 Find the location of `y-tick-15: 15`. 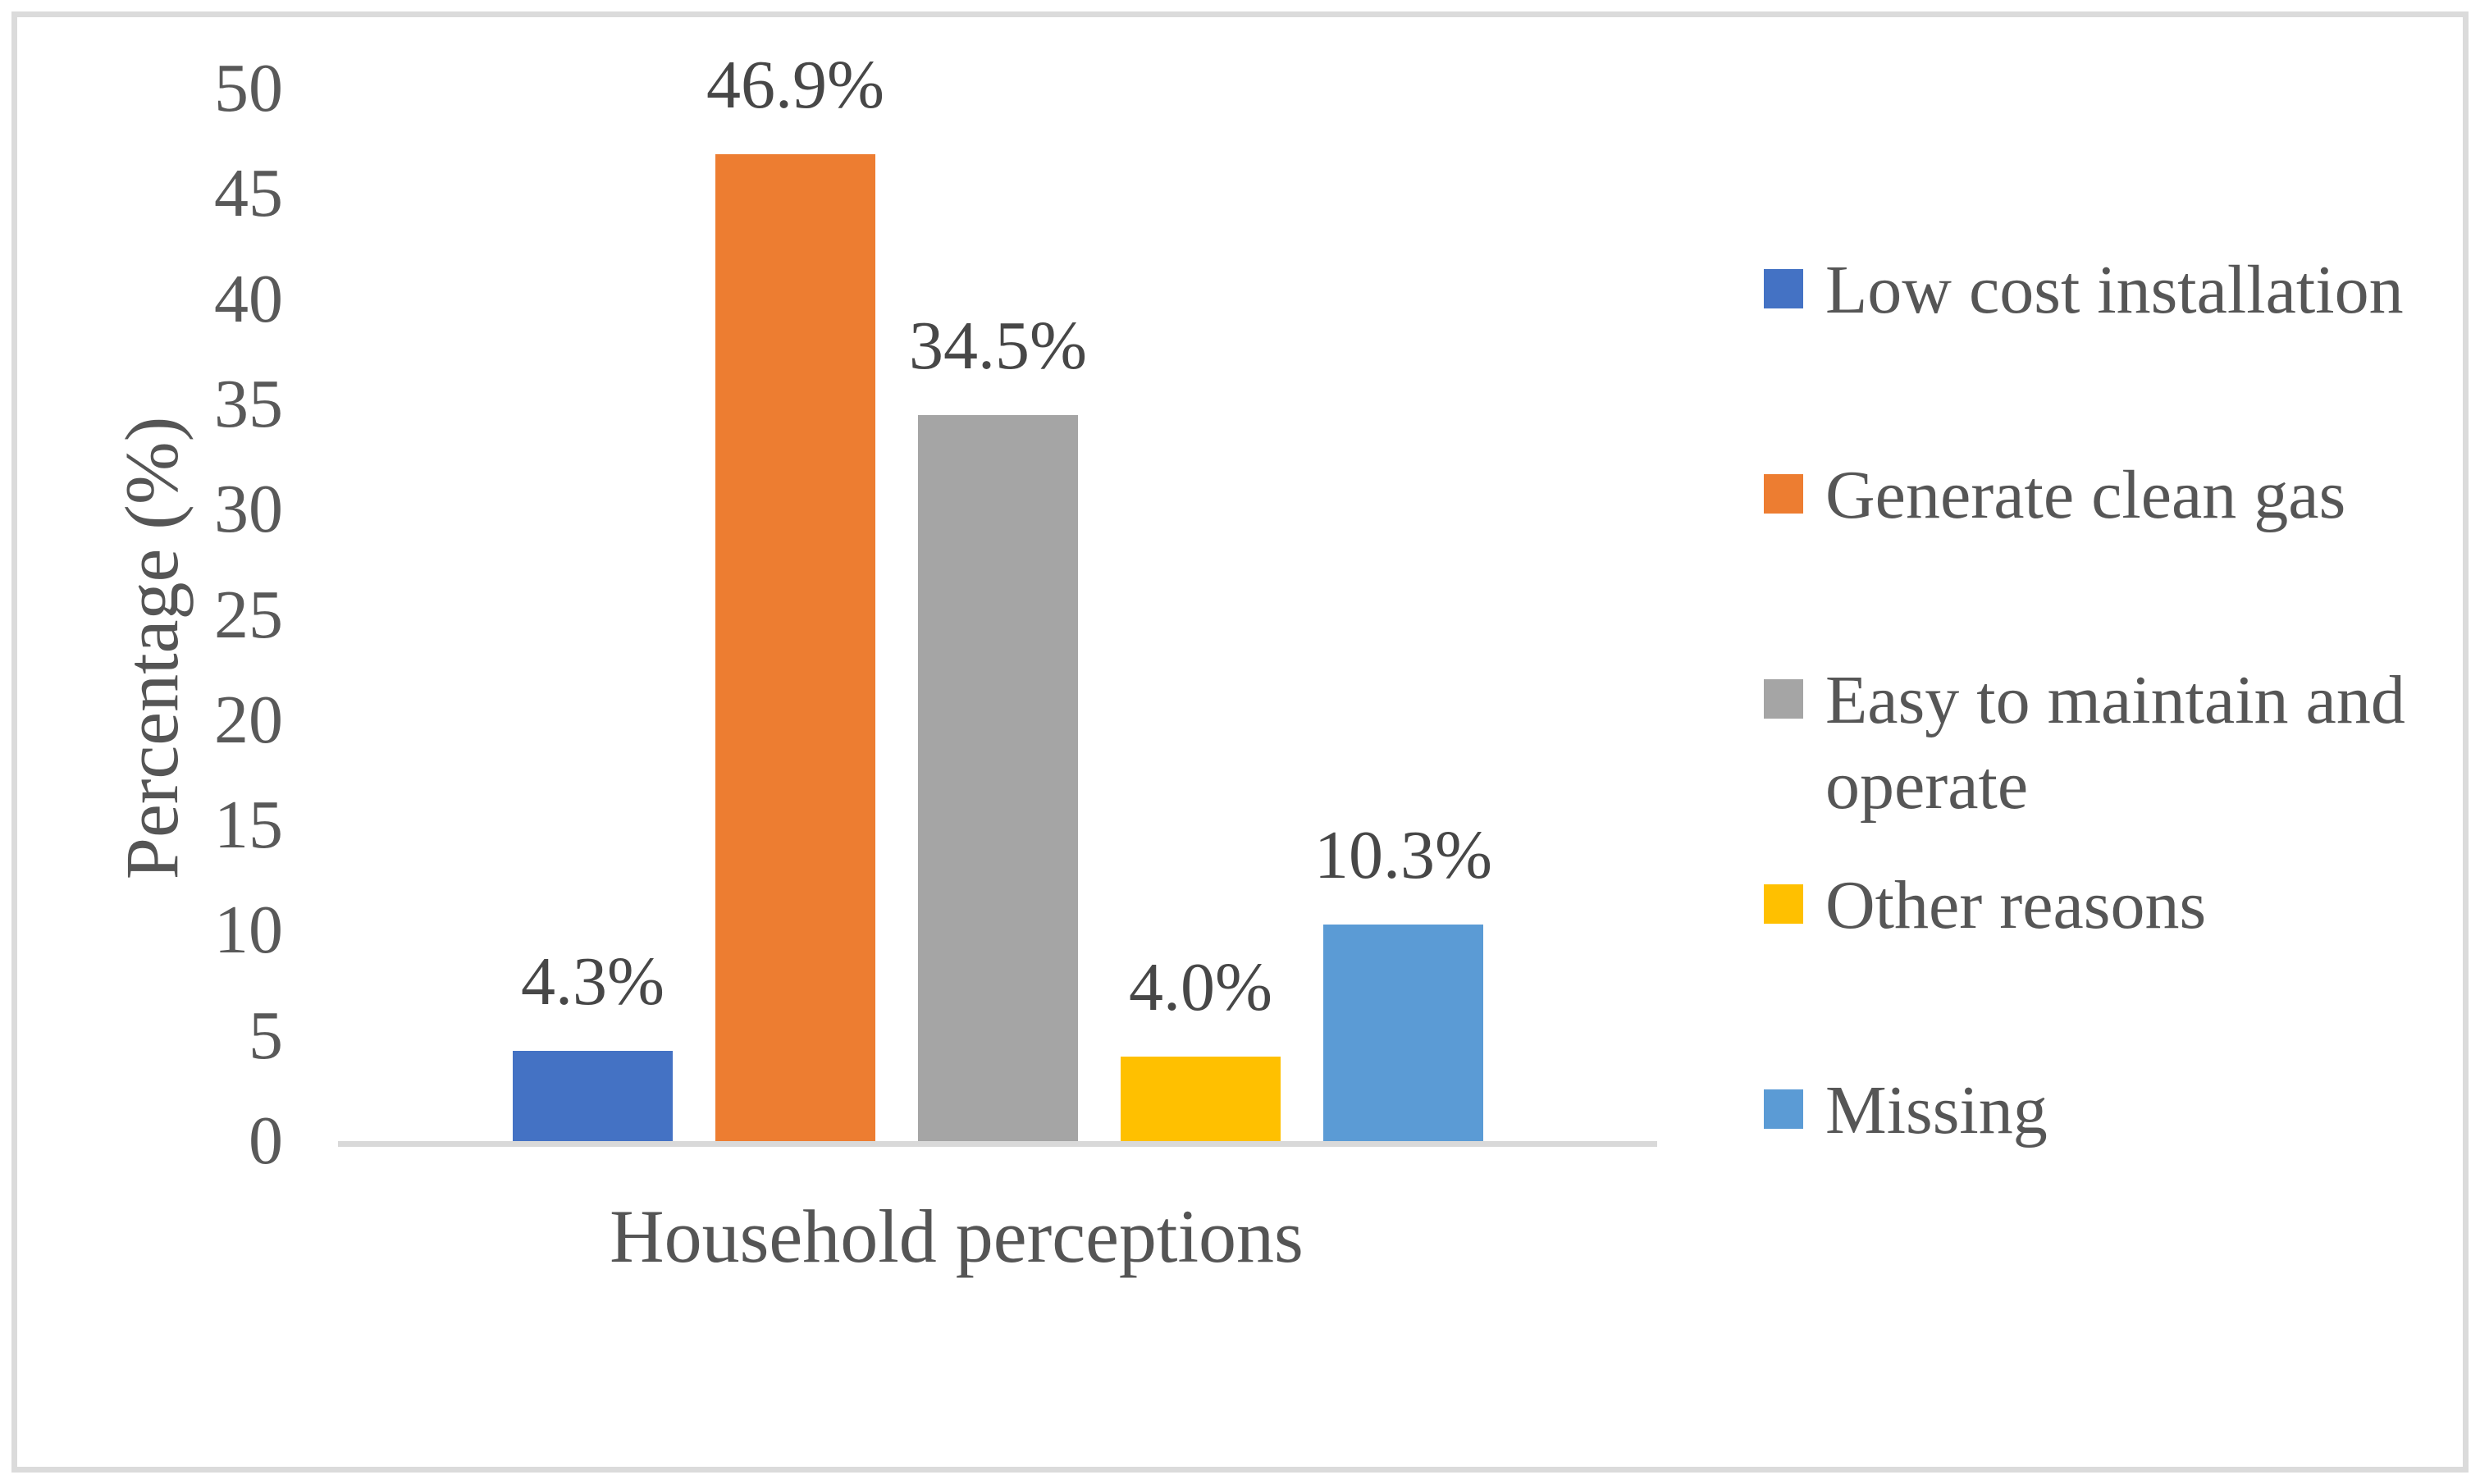

y-tick-15: 15 is located at coordinates (248, 825).